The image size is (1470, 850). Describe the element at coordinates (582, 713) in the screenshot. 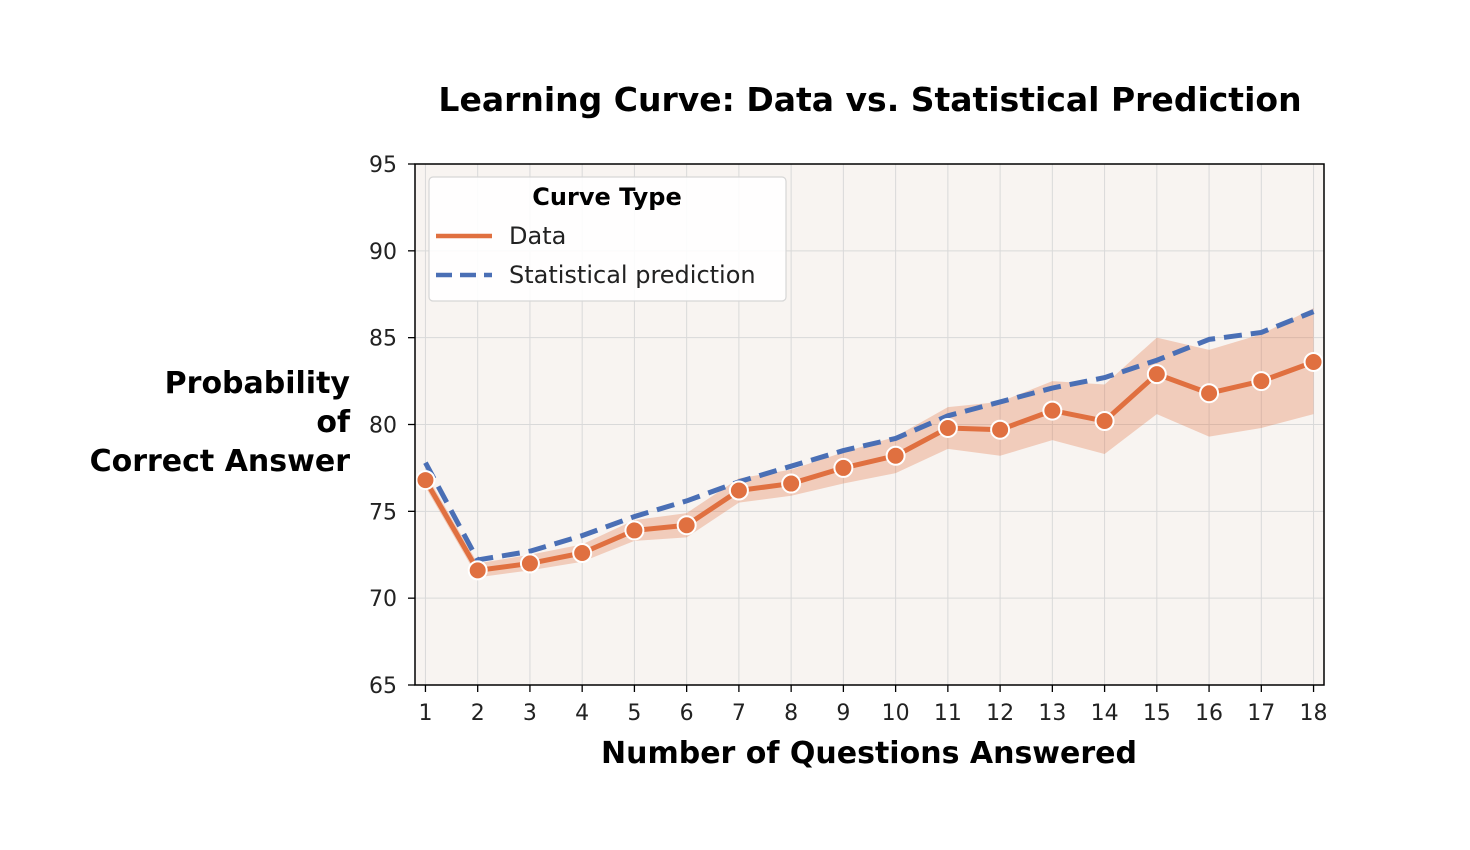

I see `x-tick-label-4: 4` at that location.